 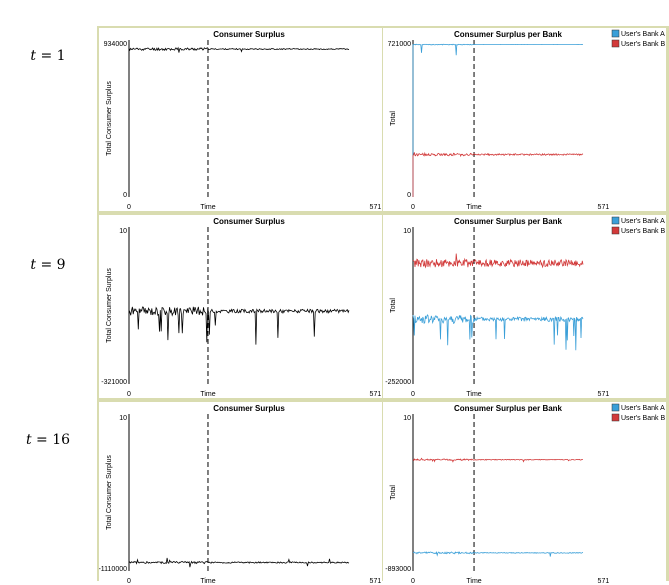 I want to click on row-label-t9: t = 9, so click(x=48, y=265).